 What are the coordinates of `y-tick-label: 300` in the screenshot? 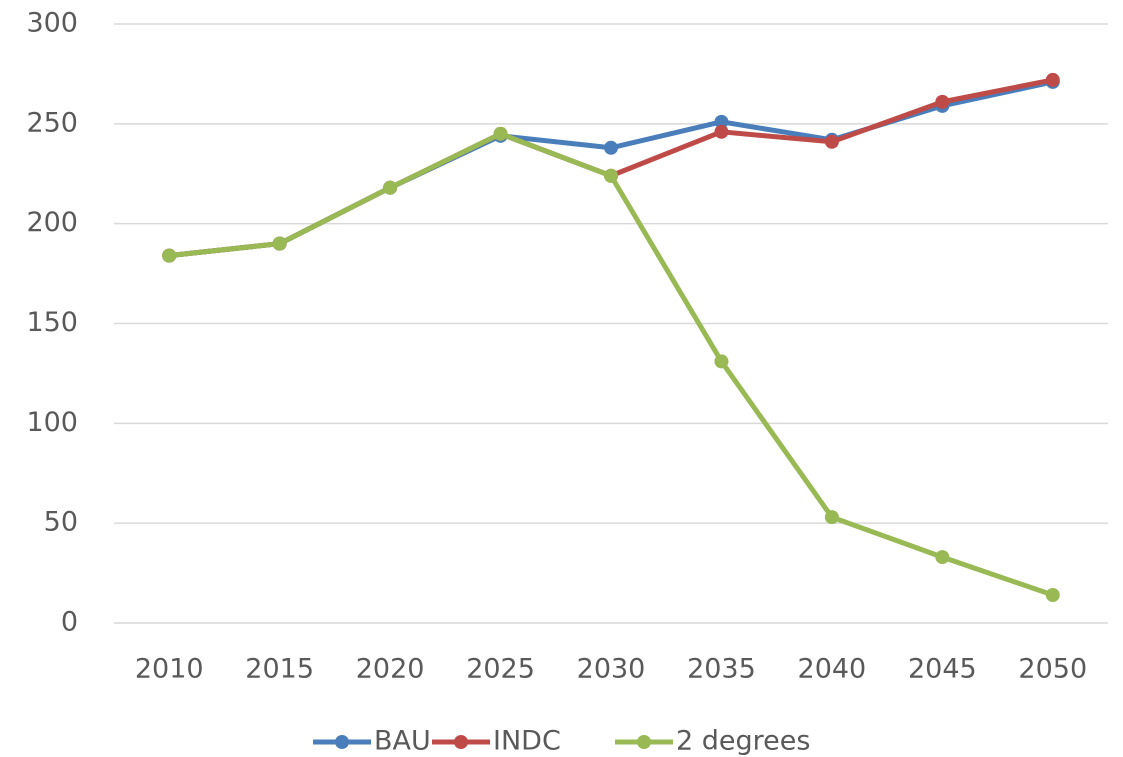 It's located at (52, 23).